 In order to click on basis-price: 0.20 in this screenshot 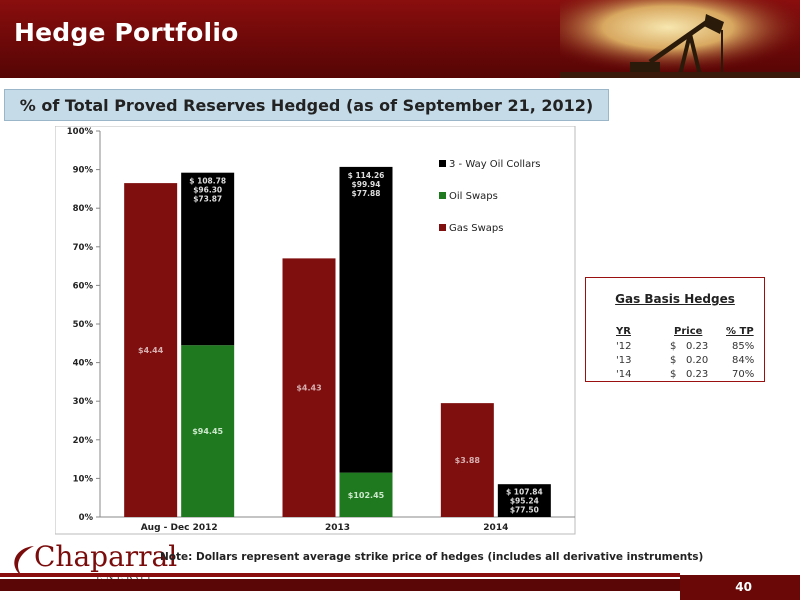, I will do `click(697, 360)`.